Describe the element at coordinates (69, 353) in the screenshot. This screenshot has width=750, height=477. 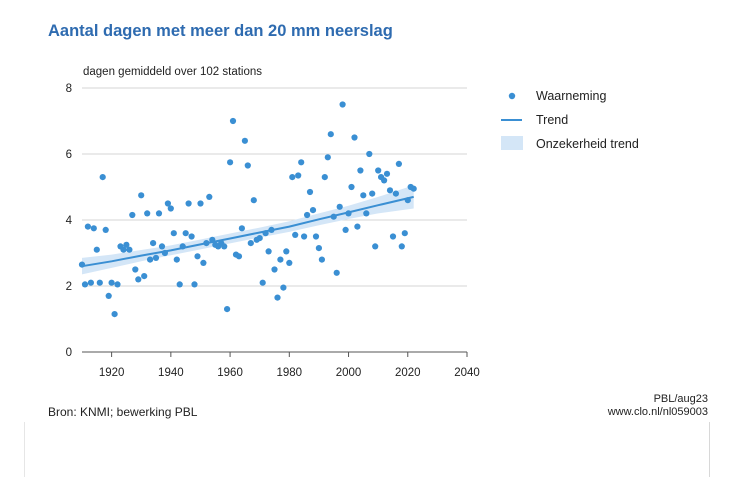
I see `y-tick-label: 0` at that location.